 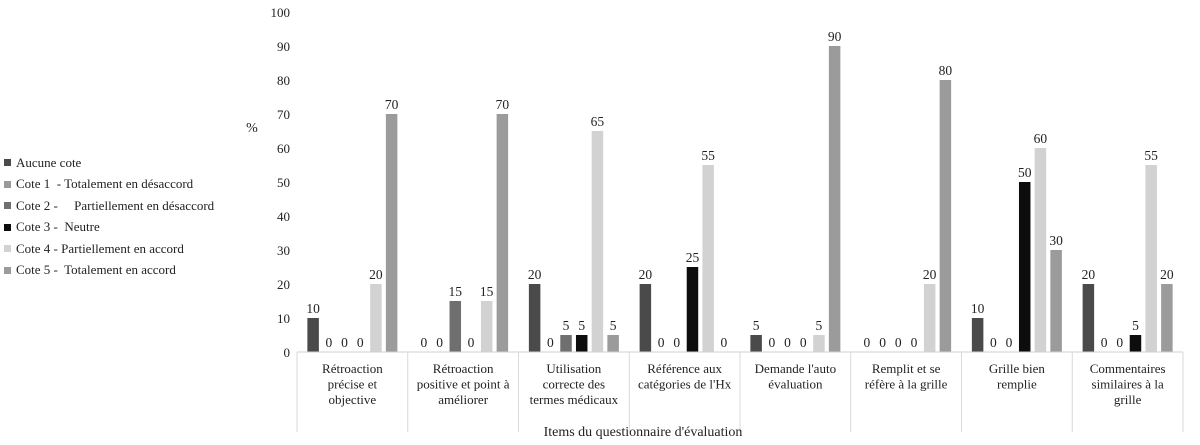 I want to click on data-label: 50, so click(x=1025, y=172).